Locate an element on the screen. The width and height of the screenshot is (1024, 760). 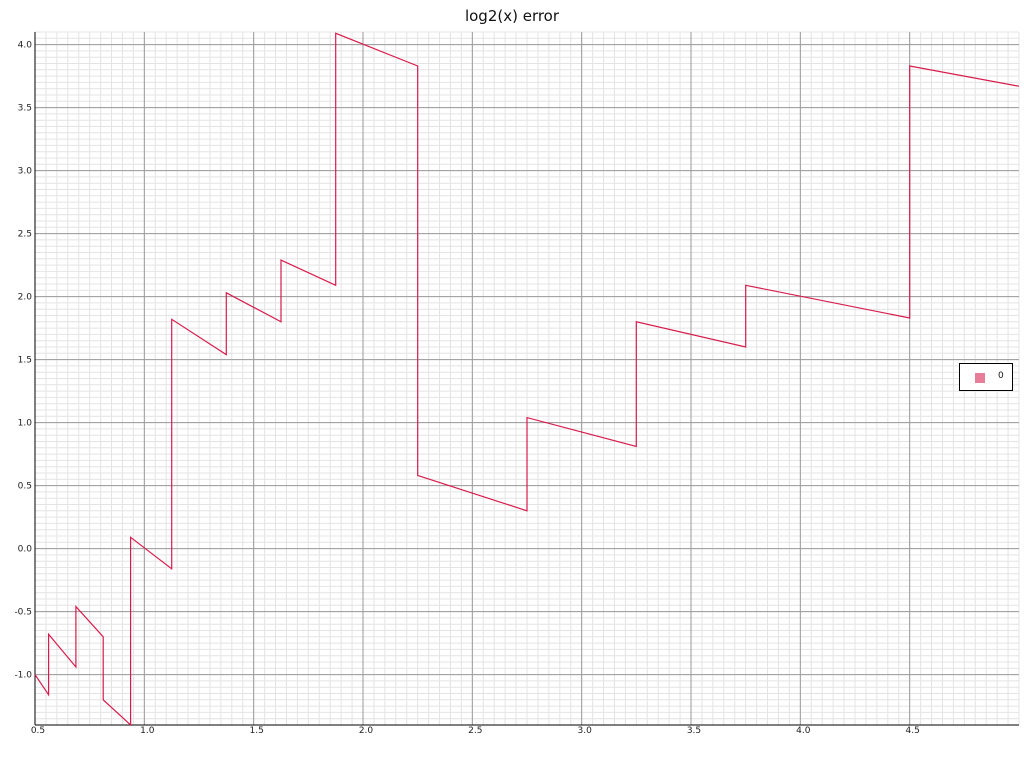
y-tick-labels: -1.0 -0.5 0.0 0.5 1.0 1.5 2.0 2.5 3.0 3.5 4.0 is located at coordinates (23, 361).